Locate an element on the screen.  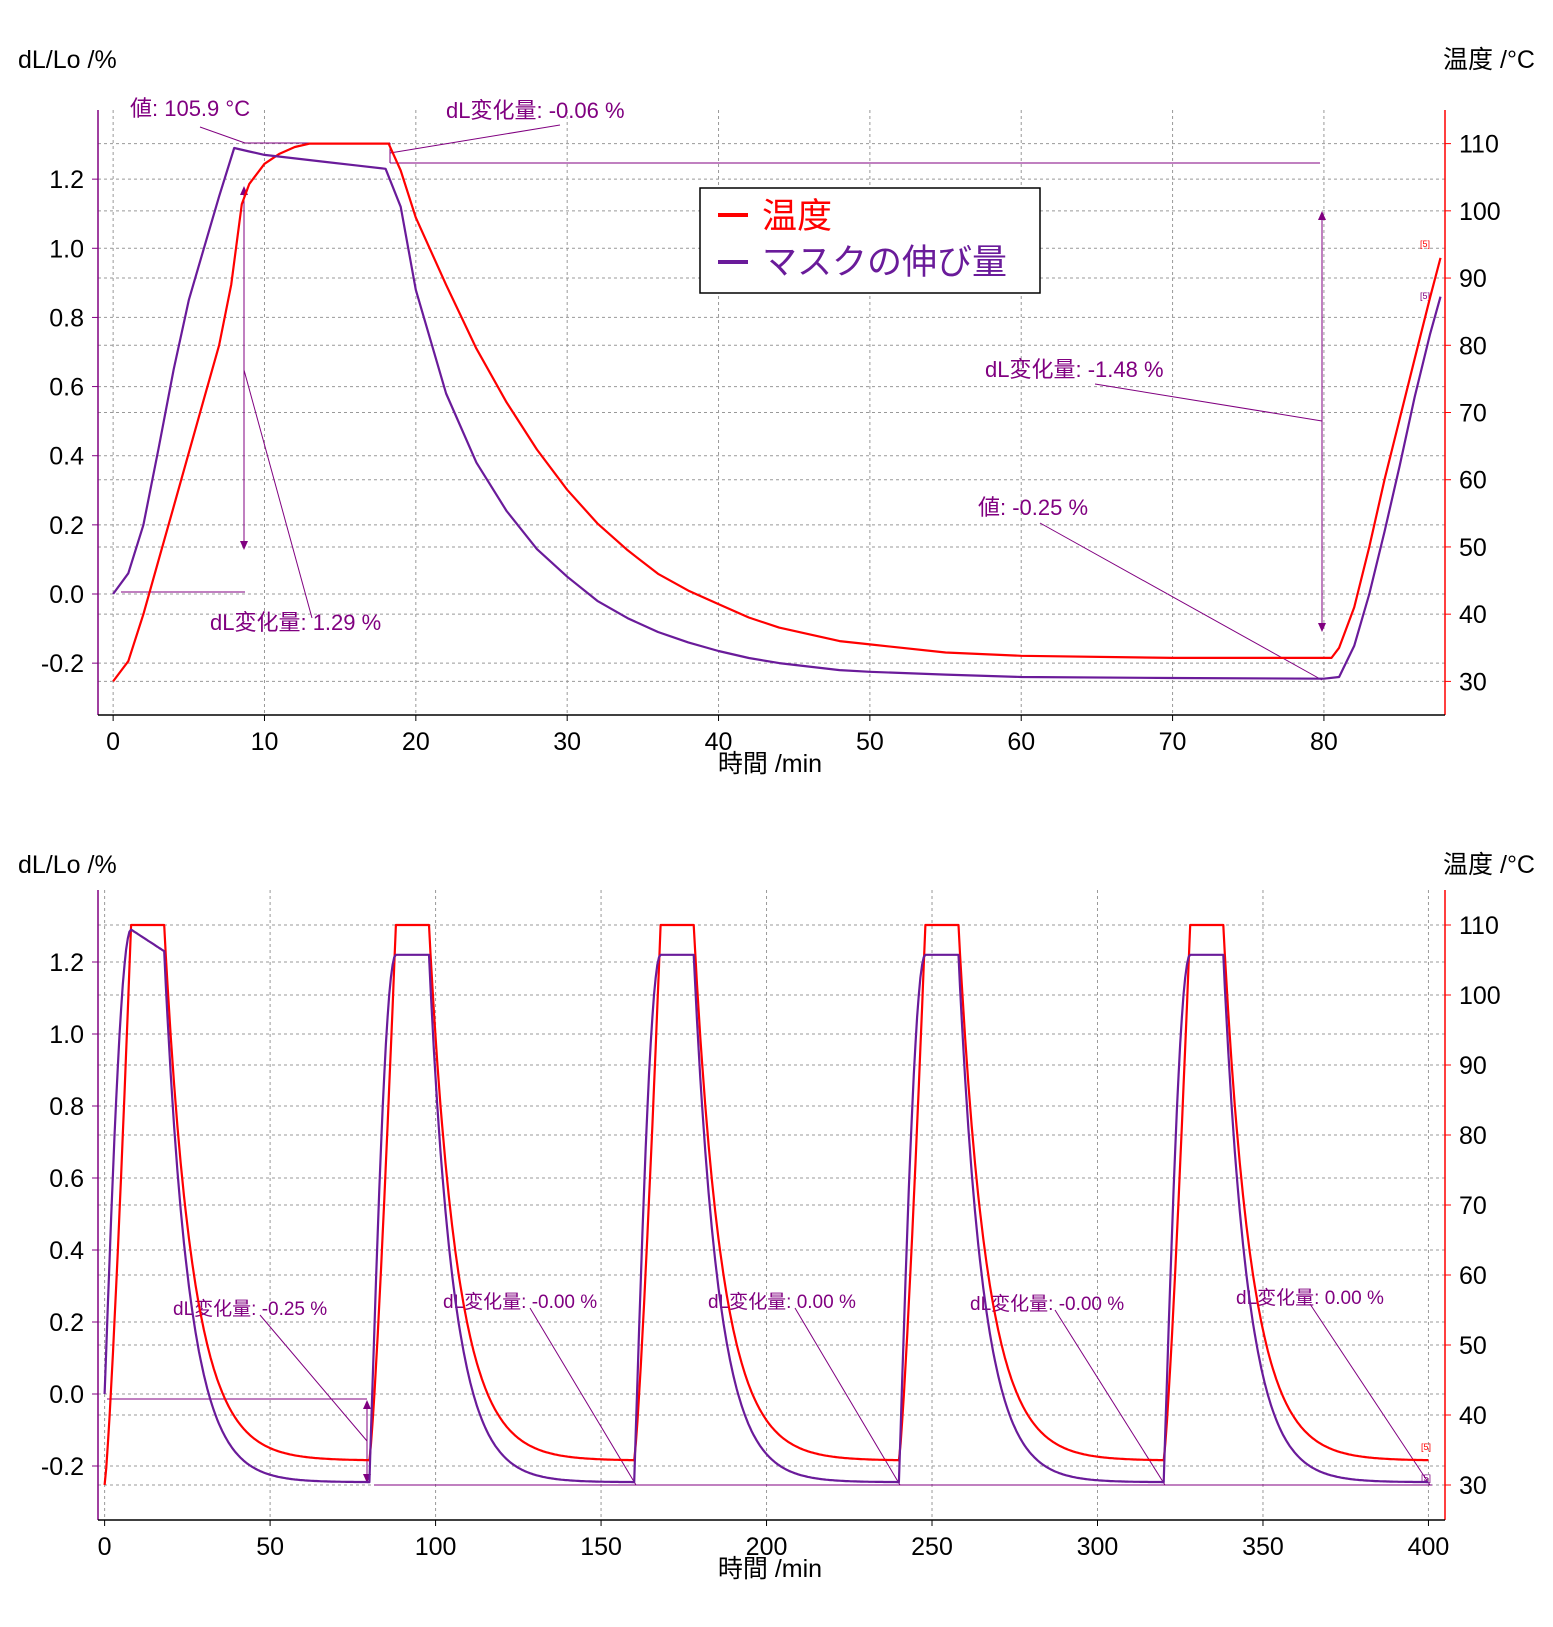
x-tick-label: 30 is located at coordinates (567, 742).